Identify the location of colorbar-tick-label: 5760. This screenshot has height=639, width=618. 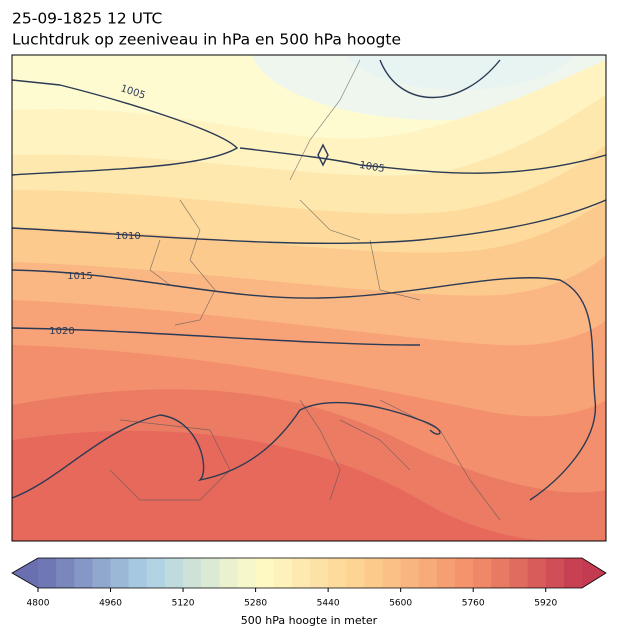
(473, 604).